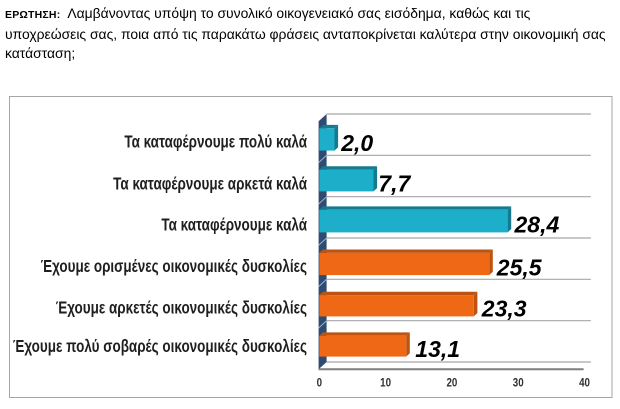 This screenshot has width=620, height=409. What do you see at coordinates (504, 309) in the screenshot?
I see `svg-text: 23,3` at bounding box center [504, 309].